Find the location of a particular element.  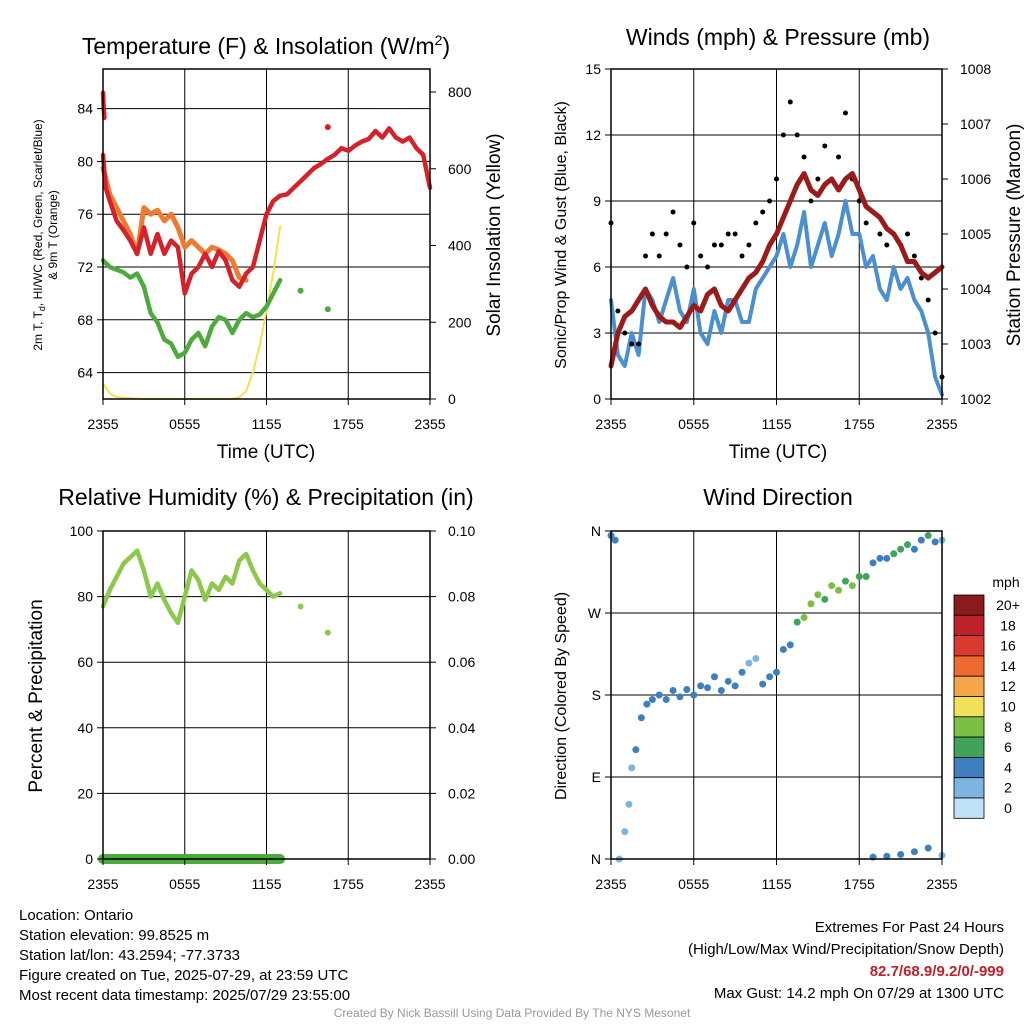

legend-label: 12 is located at coordinates (1008, 686).